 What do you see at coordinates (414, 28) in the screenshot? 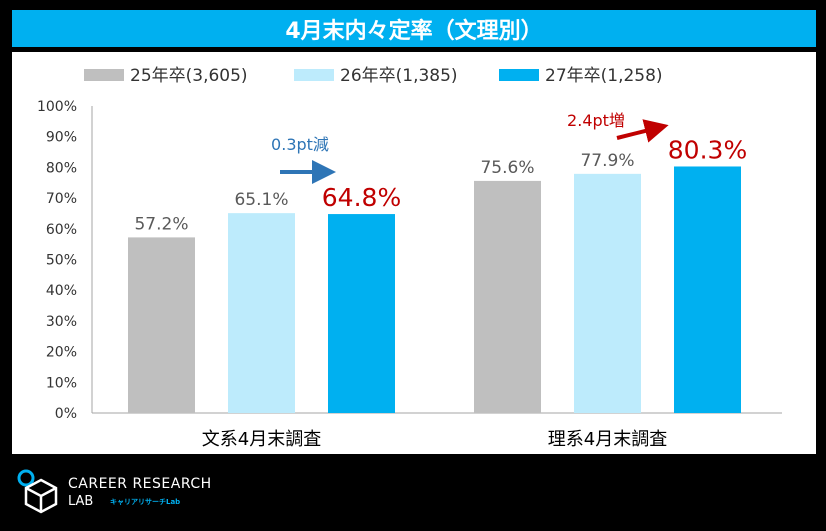
I see `chart-title: 4月末内々定率（文理別）` at bounding box center [414, 28].